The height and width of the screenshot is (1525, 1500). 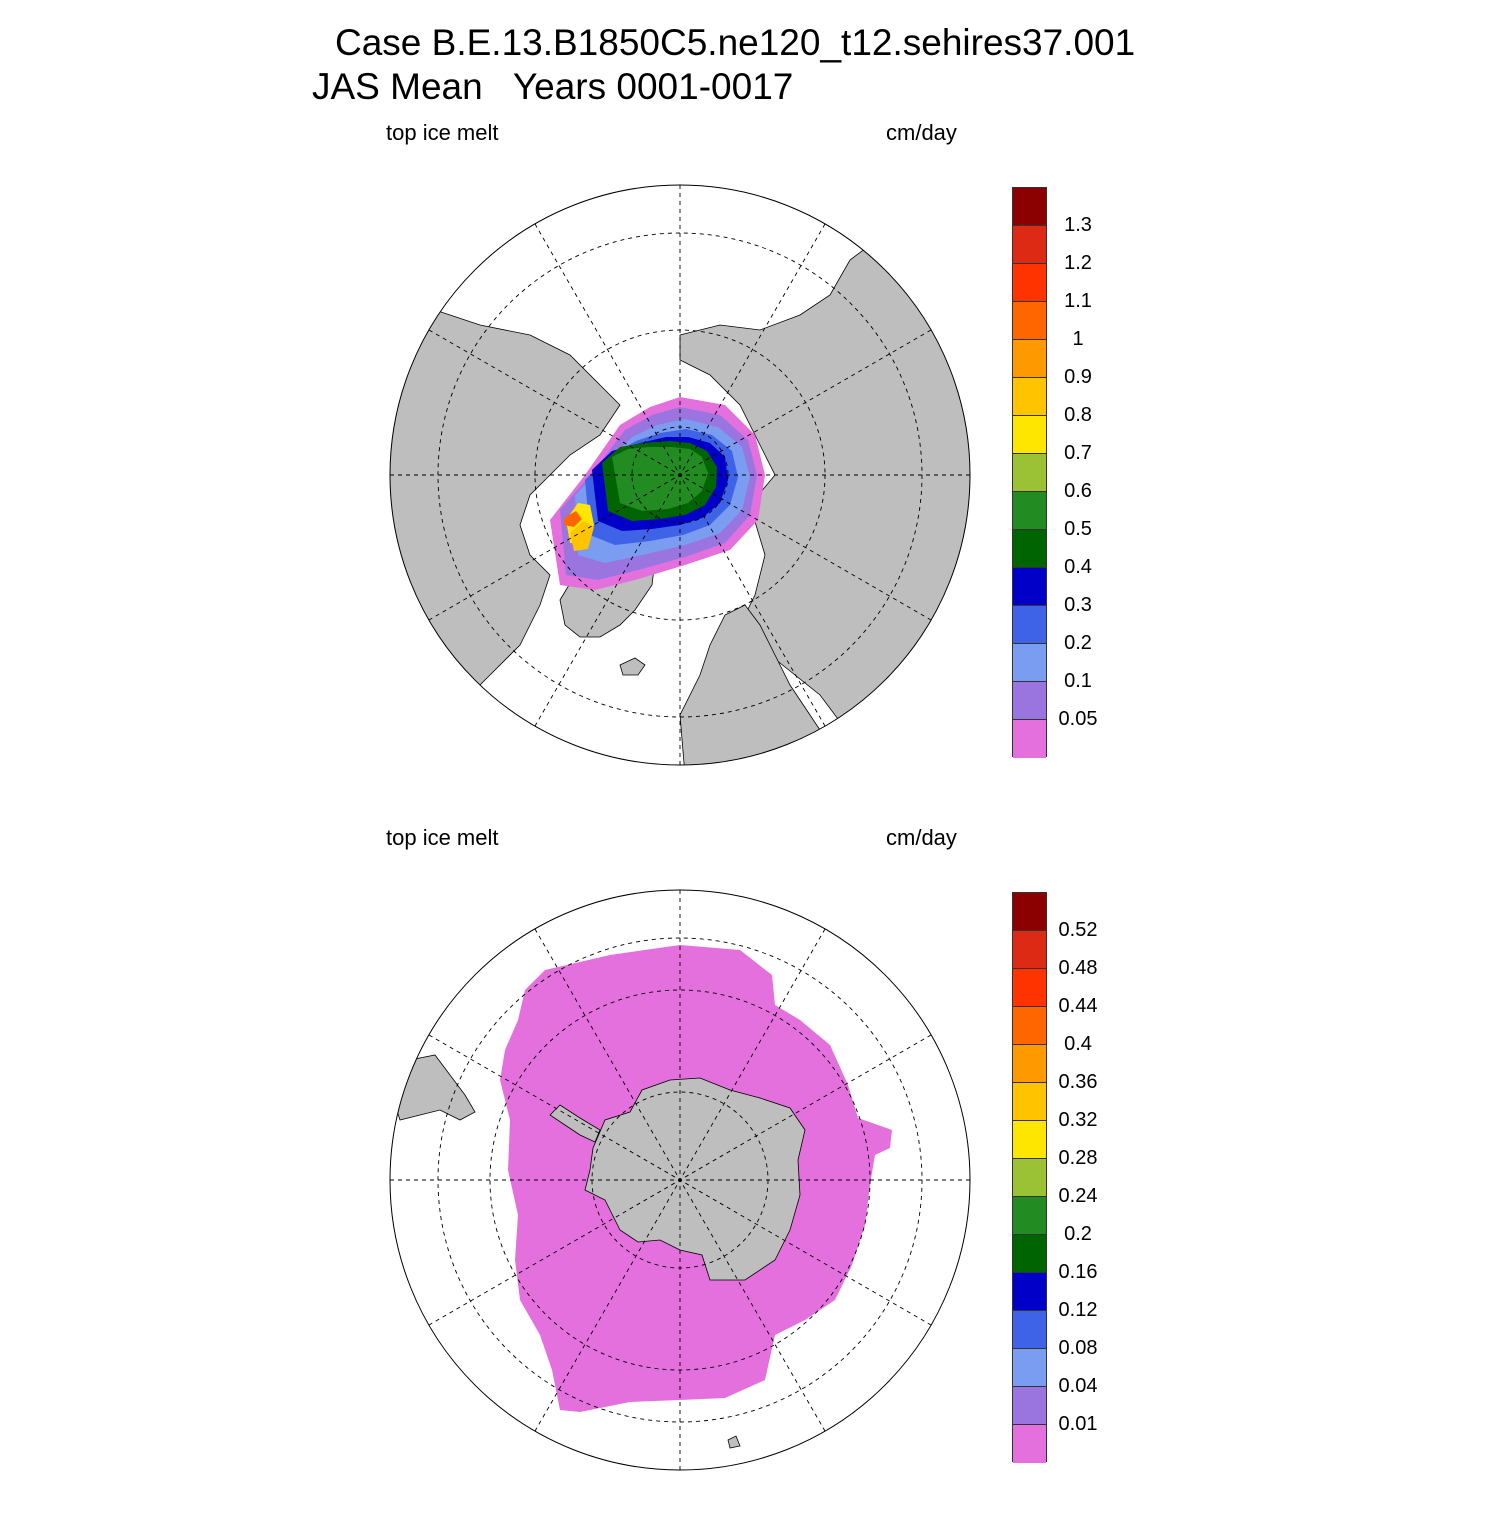 What do you see at coordinates (1078, 415) in the screenshot?
I see `north-tick-label: 0.8` at bounding box center [1078, 415].